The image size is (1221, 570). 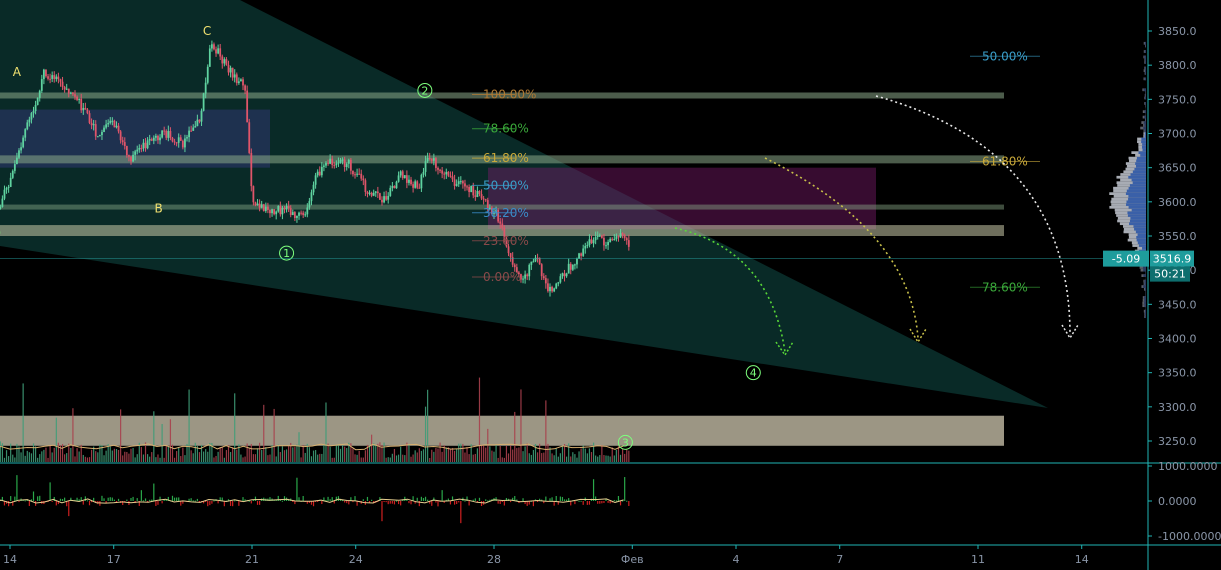 I want to click on x-tick-label: 28, so click(x=494, y=559).